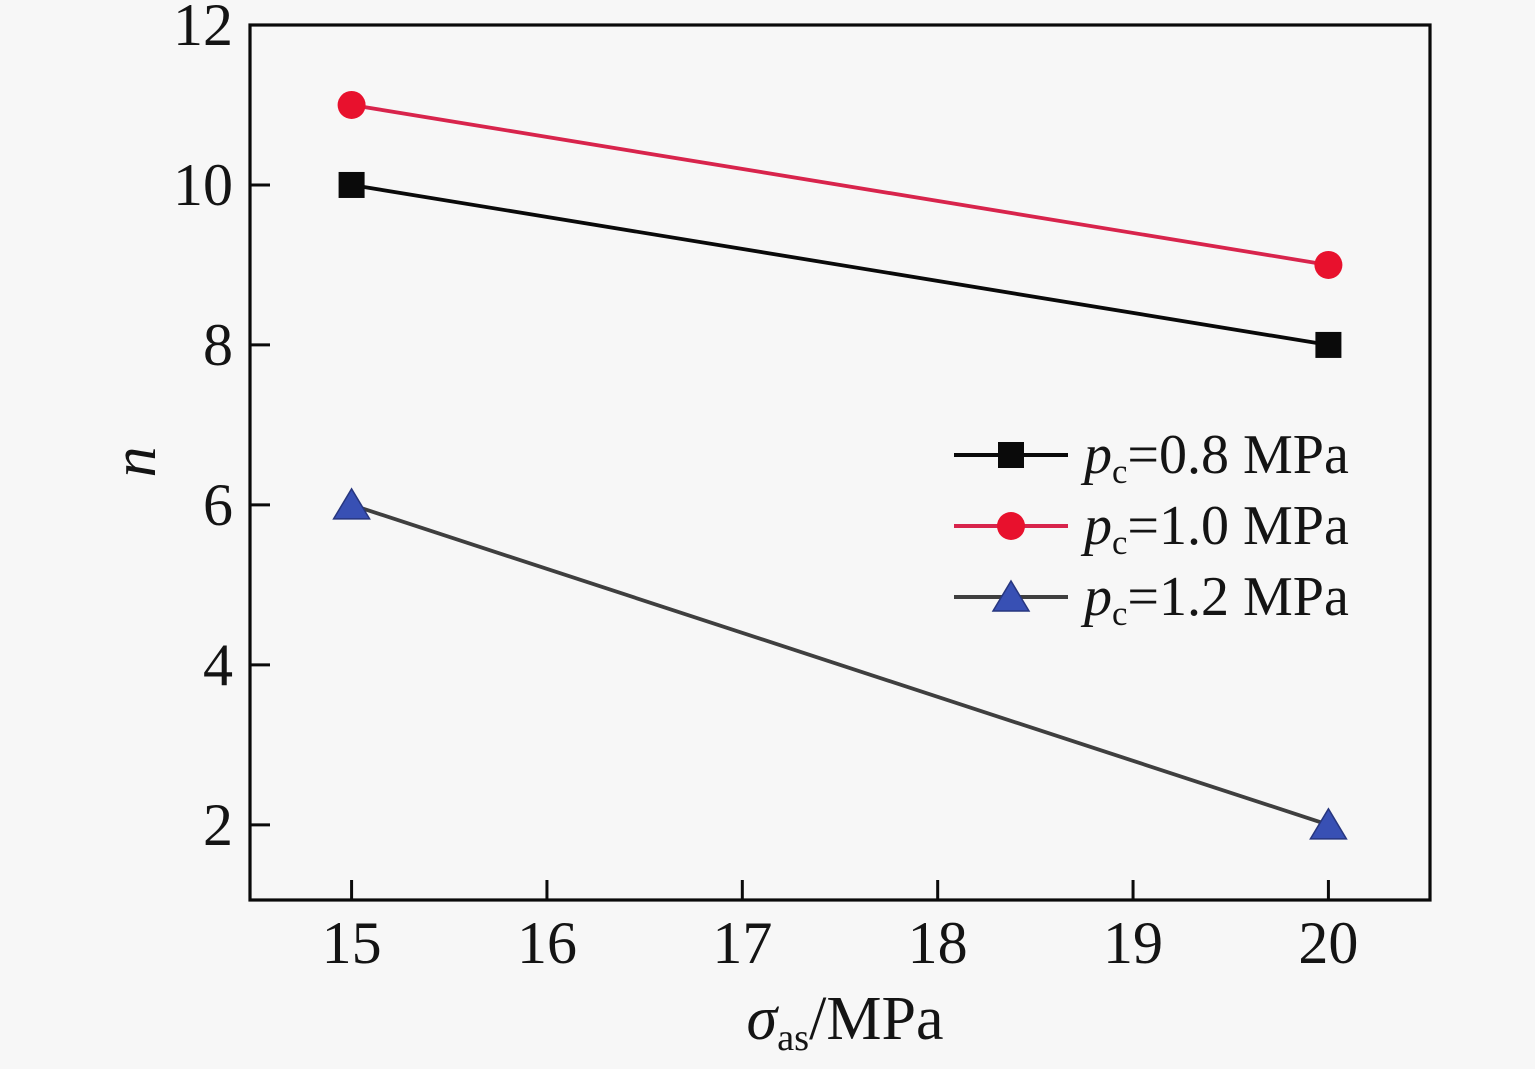 This screenshot has height=1069, width=1535. I want to click on legend-label: pc=1.2 MPa, so click(1216, 598).